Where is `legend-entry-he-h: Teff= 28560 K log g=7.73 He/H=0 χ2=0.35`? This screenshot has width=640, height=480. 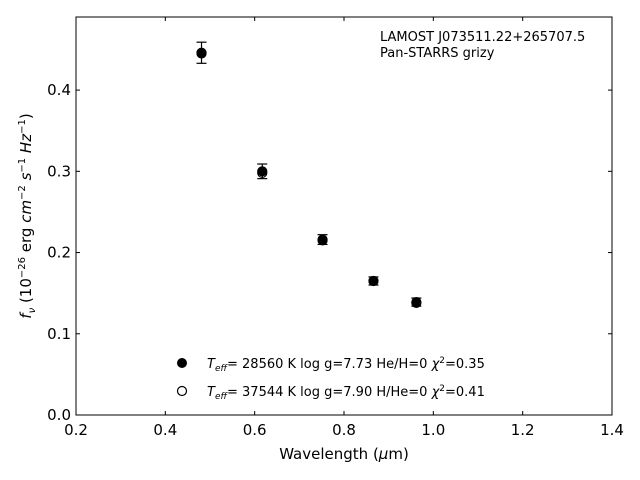 legend-entry-he-h: Teff= 28560 K log g=7.73 He/H=0 χ2=0.35 is located at coordinates (346, 365).